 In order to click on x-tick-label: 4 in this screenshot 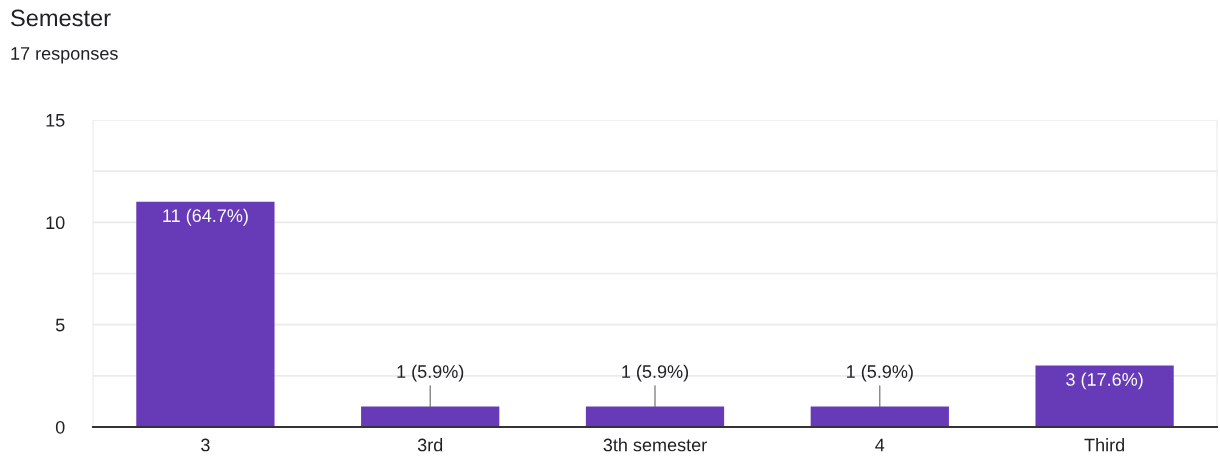, I will do `click(880, 445)`.